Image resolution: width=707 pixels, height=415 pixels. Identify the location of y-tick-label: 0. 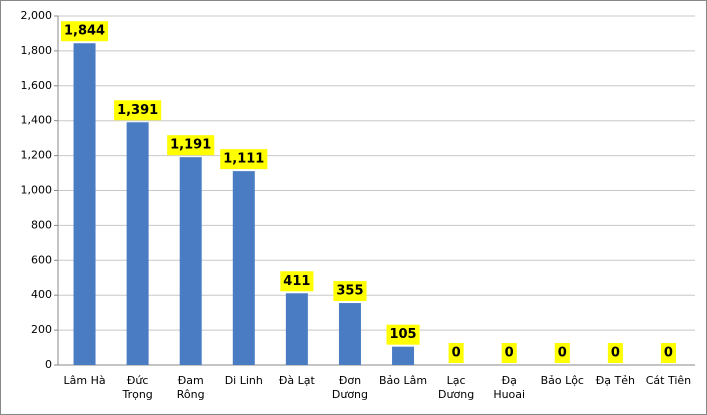
(48, 364).